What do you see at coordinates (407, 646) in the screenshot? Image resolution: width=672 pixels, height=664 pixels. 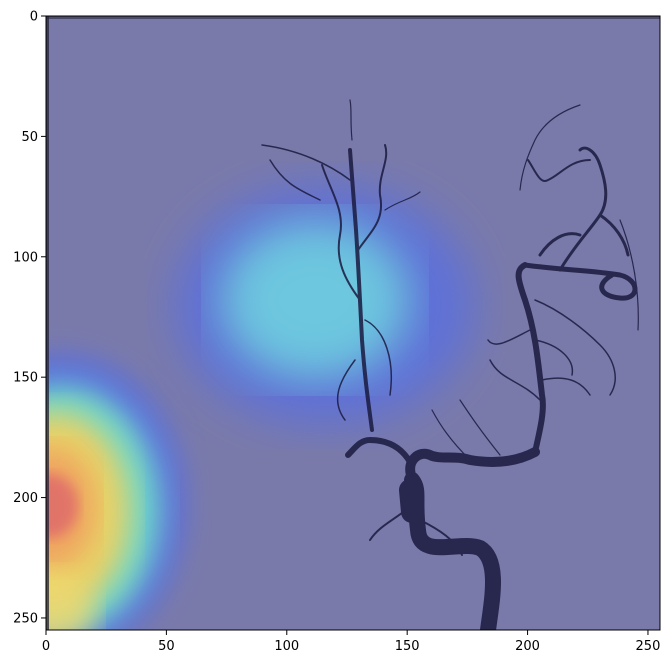 I see `x-tick-label: 150` at bounding box center [407, 646].